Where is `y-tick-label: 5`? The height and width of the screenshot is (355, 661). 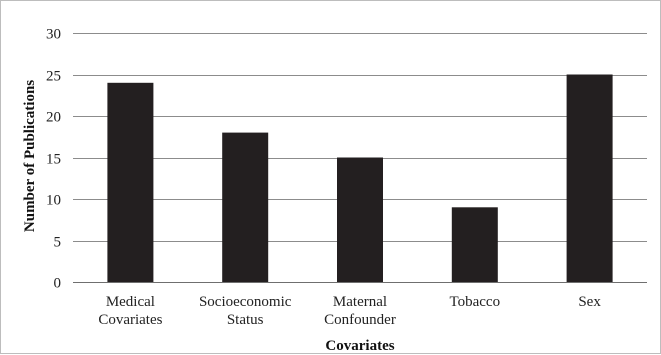
y-tick-label: 5 is located at coordinates (58, 243).